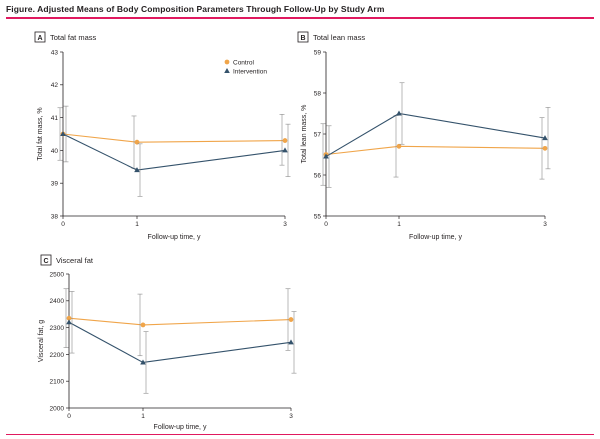 The image size is (600, 439). I want to click on y-tick-label: 2400, so click(57, 301).